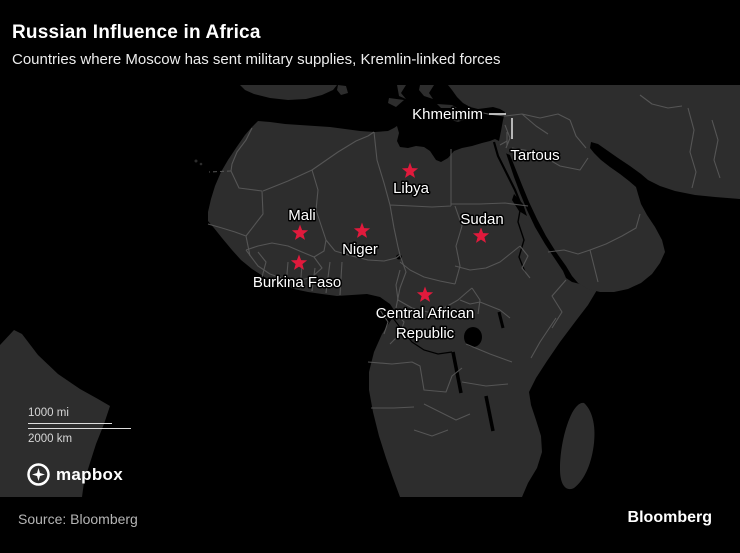 The width and height of the screenshot is (740, 553). I want to click on scale-km-label: 2000 km, so click(50, 439).